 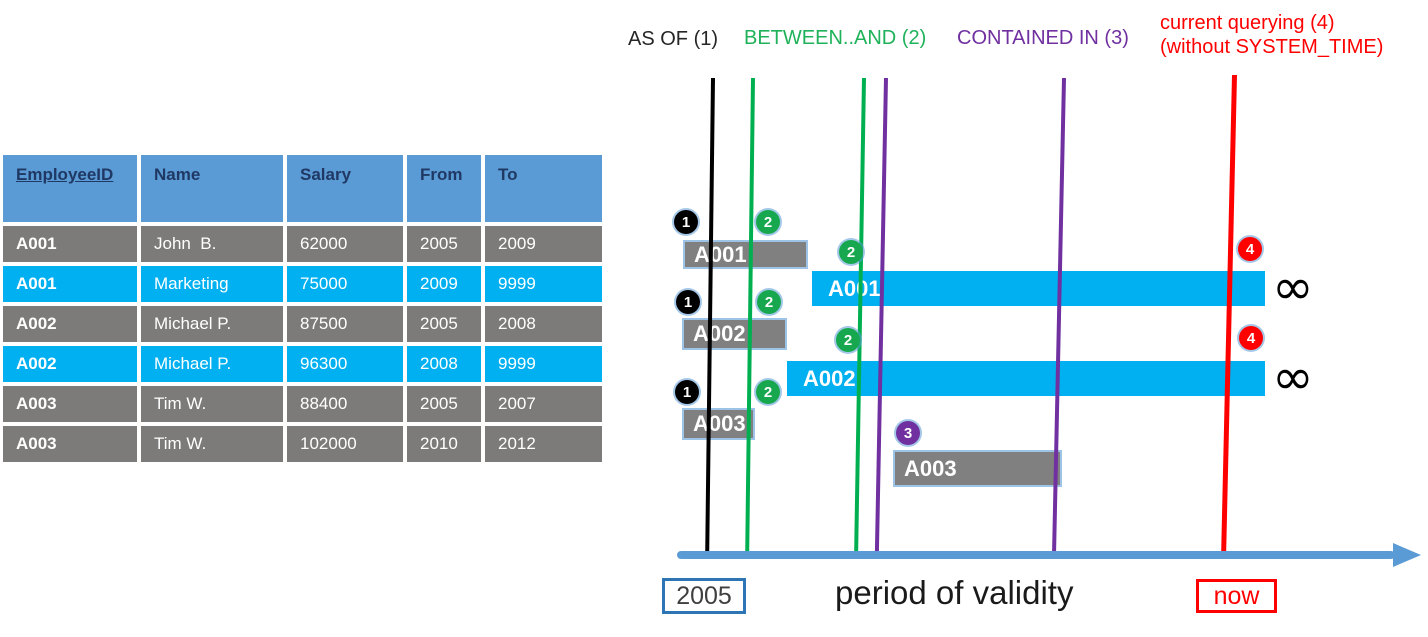 What do you see at coordinates (750, 316) in the screenshot?
I see `between-start-line` at bounding box center [750, 316].